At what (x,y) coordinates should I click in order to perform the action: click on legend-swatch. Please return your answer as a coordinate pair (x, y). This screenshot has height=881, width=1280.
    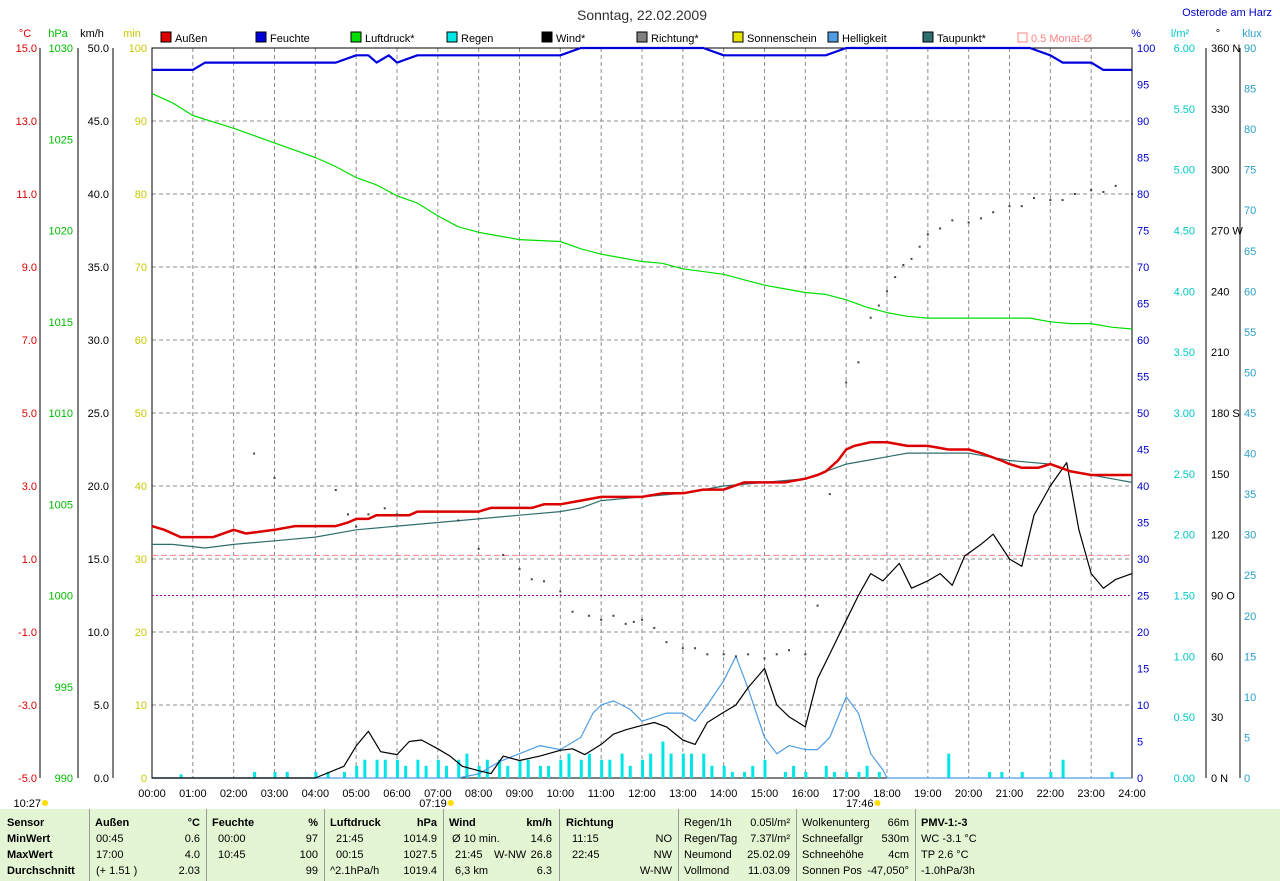
    Looking at the image, I should click on (166, 37).